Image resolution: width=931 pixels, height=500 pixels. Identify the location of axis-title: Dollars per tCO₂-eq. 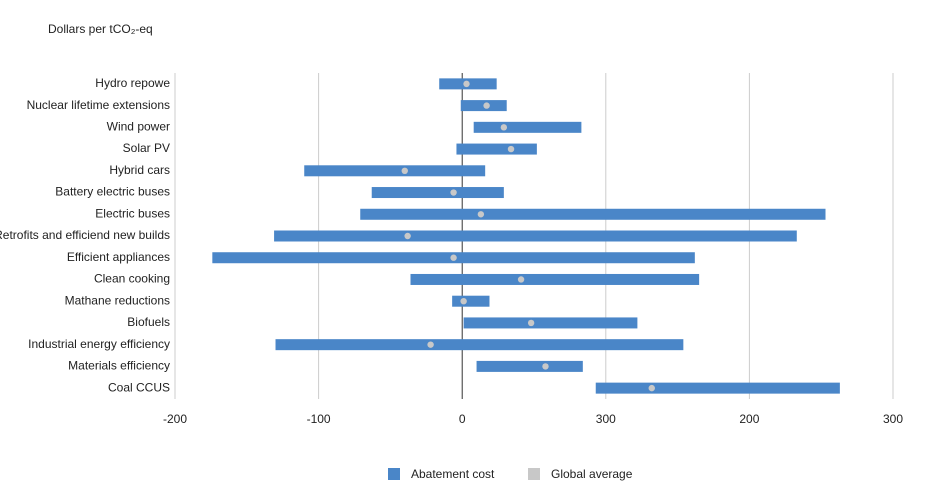
(100, 29).